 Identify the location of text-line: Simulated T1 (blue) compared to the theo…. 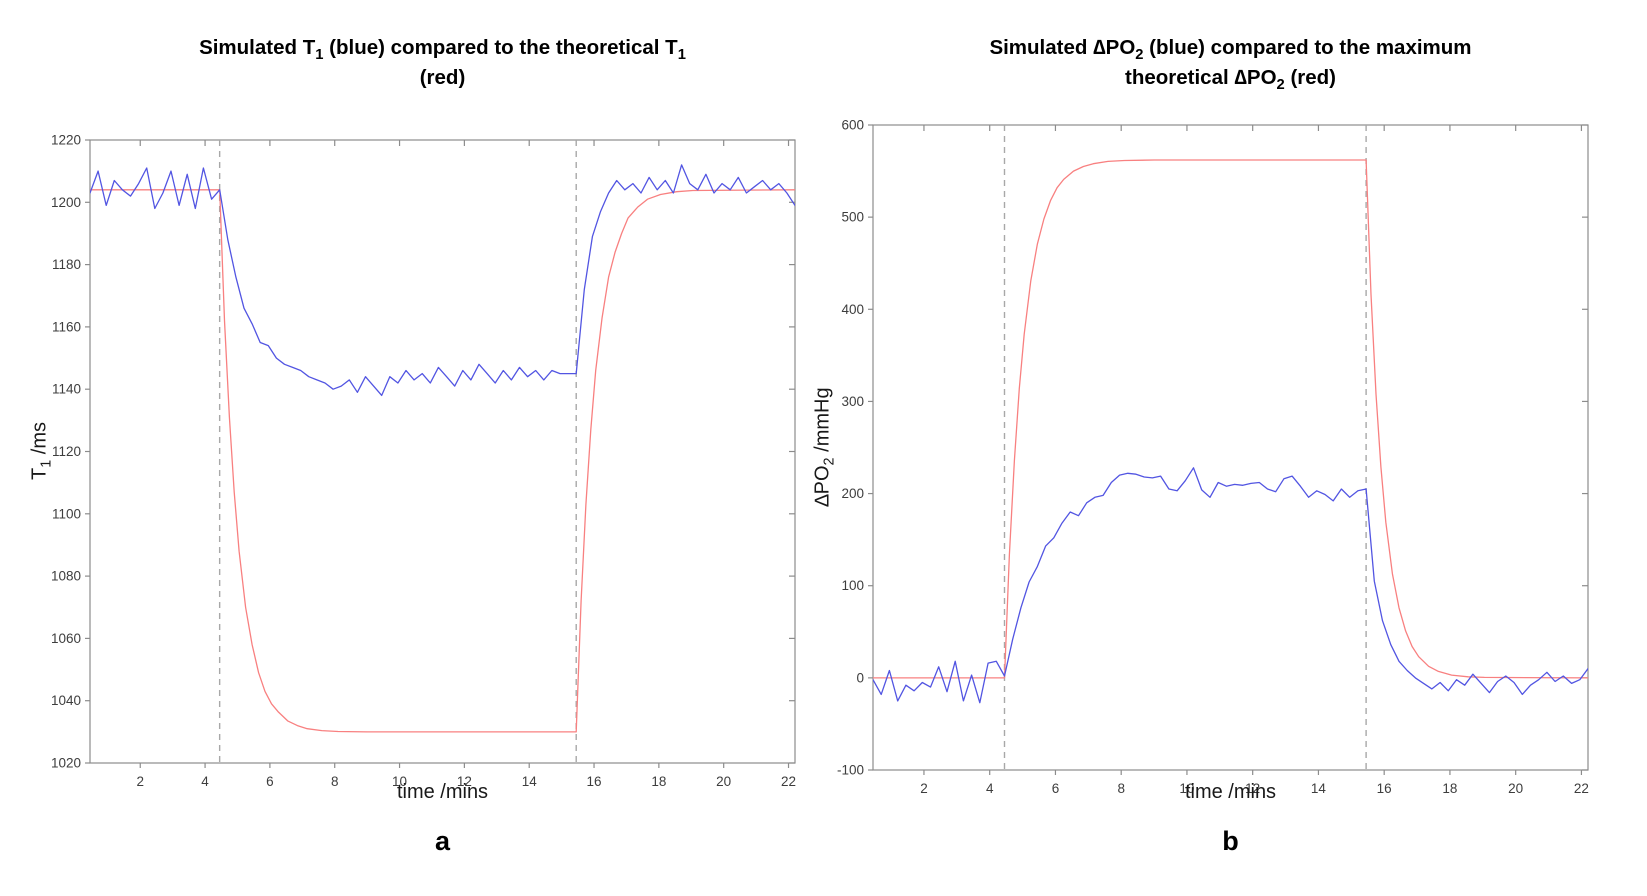
(442, 48).